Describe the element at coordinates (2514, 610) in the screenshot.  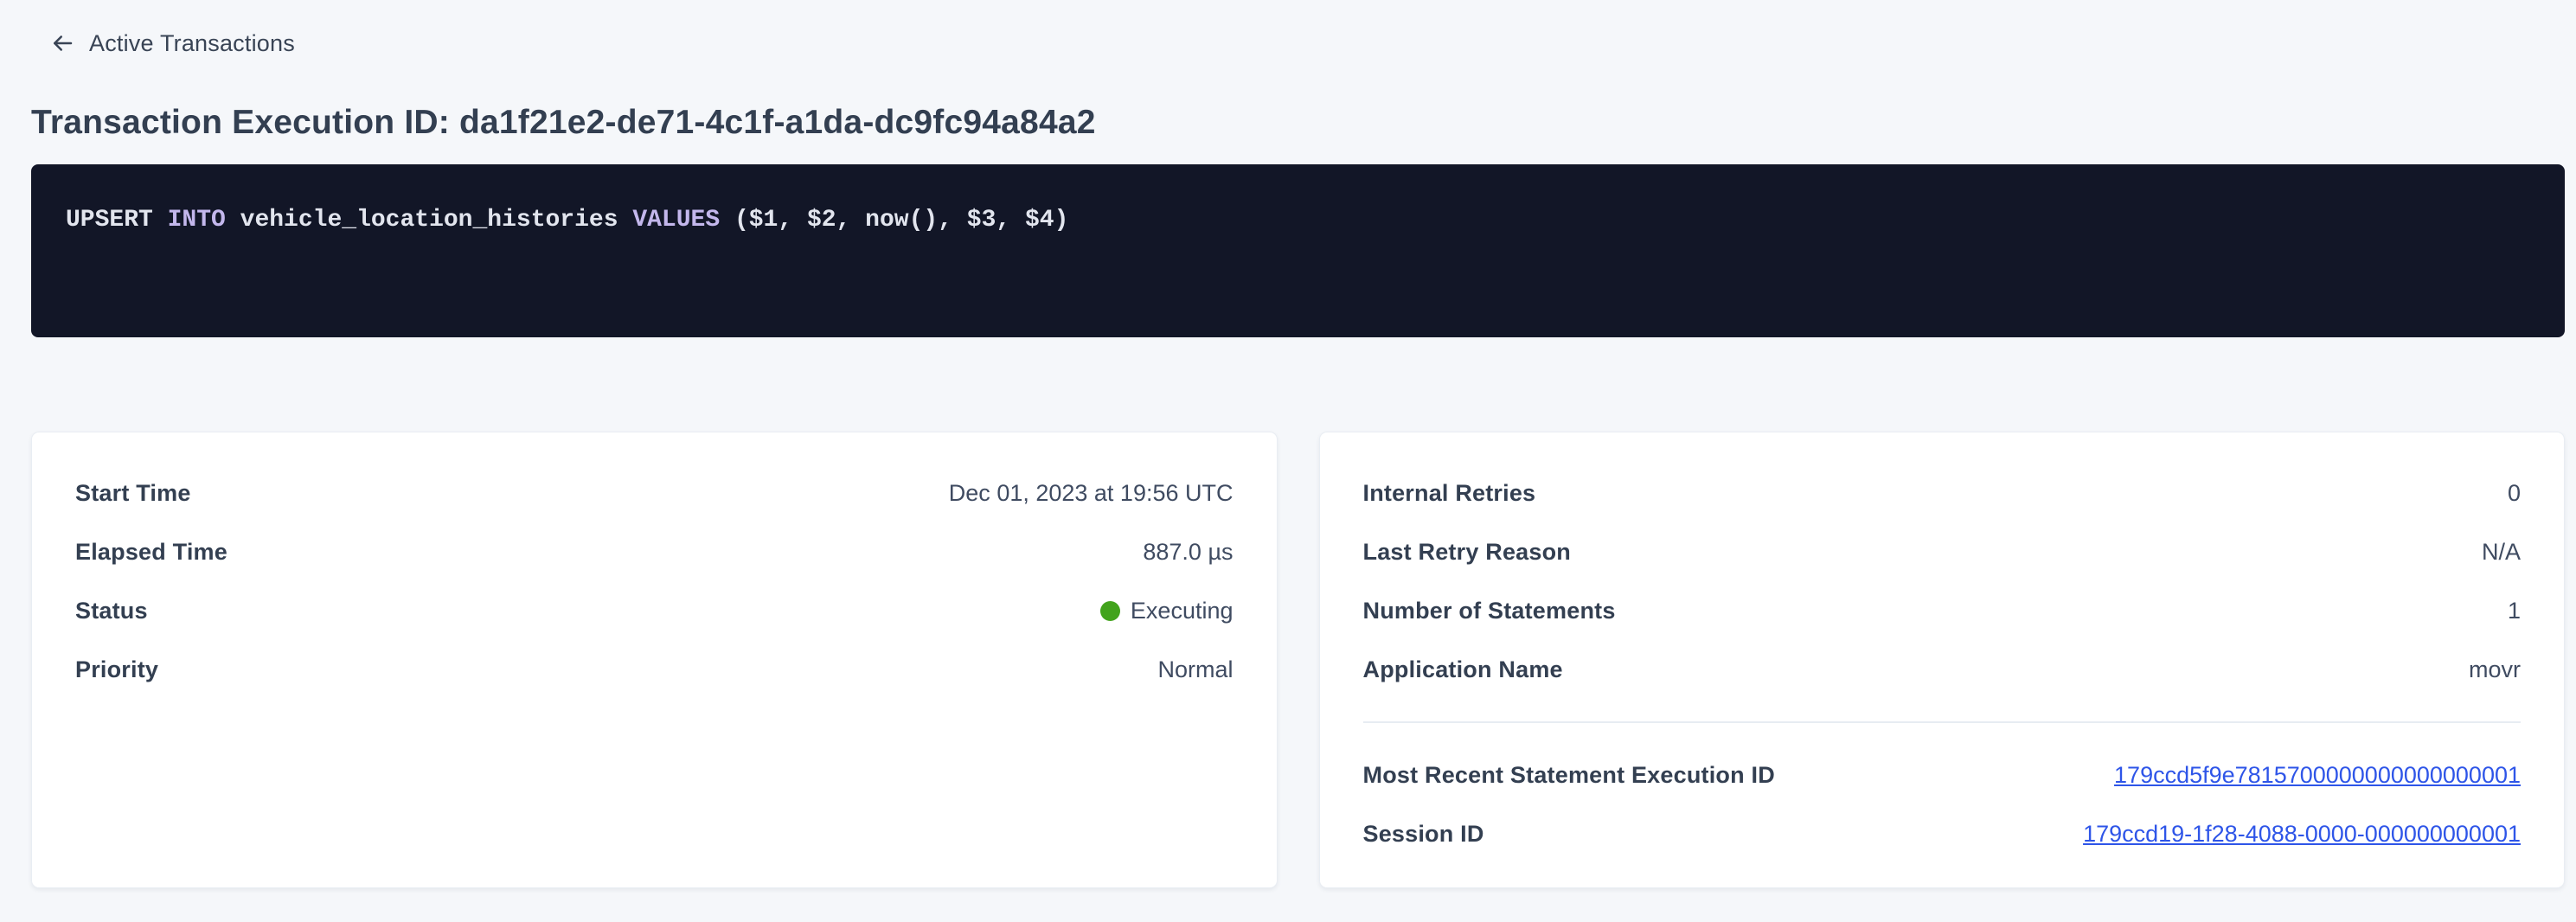
I see `detail-value: 1` at that location.